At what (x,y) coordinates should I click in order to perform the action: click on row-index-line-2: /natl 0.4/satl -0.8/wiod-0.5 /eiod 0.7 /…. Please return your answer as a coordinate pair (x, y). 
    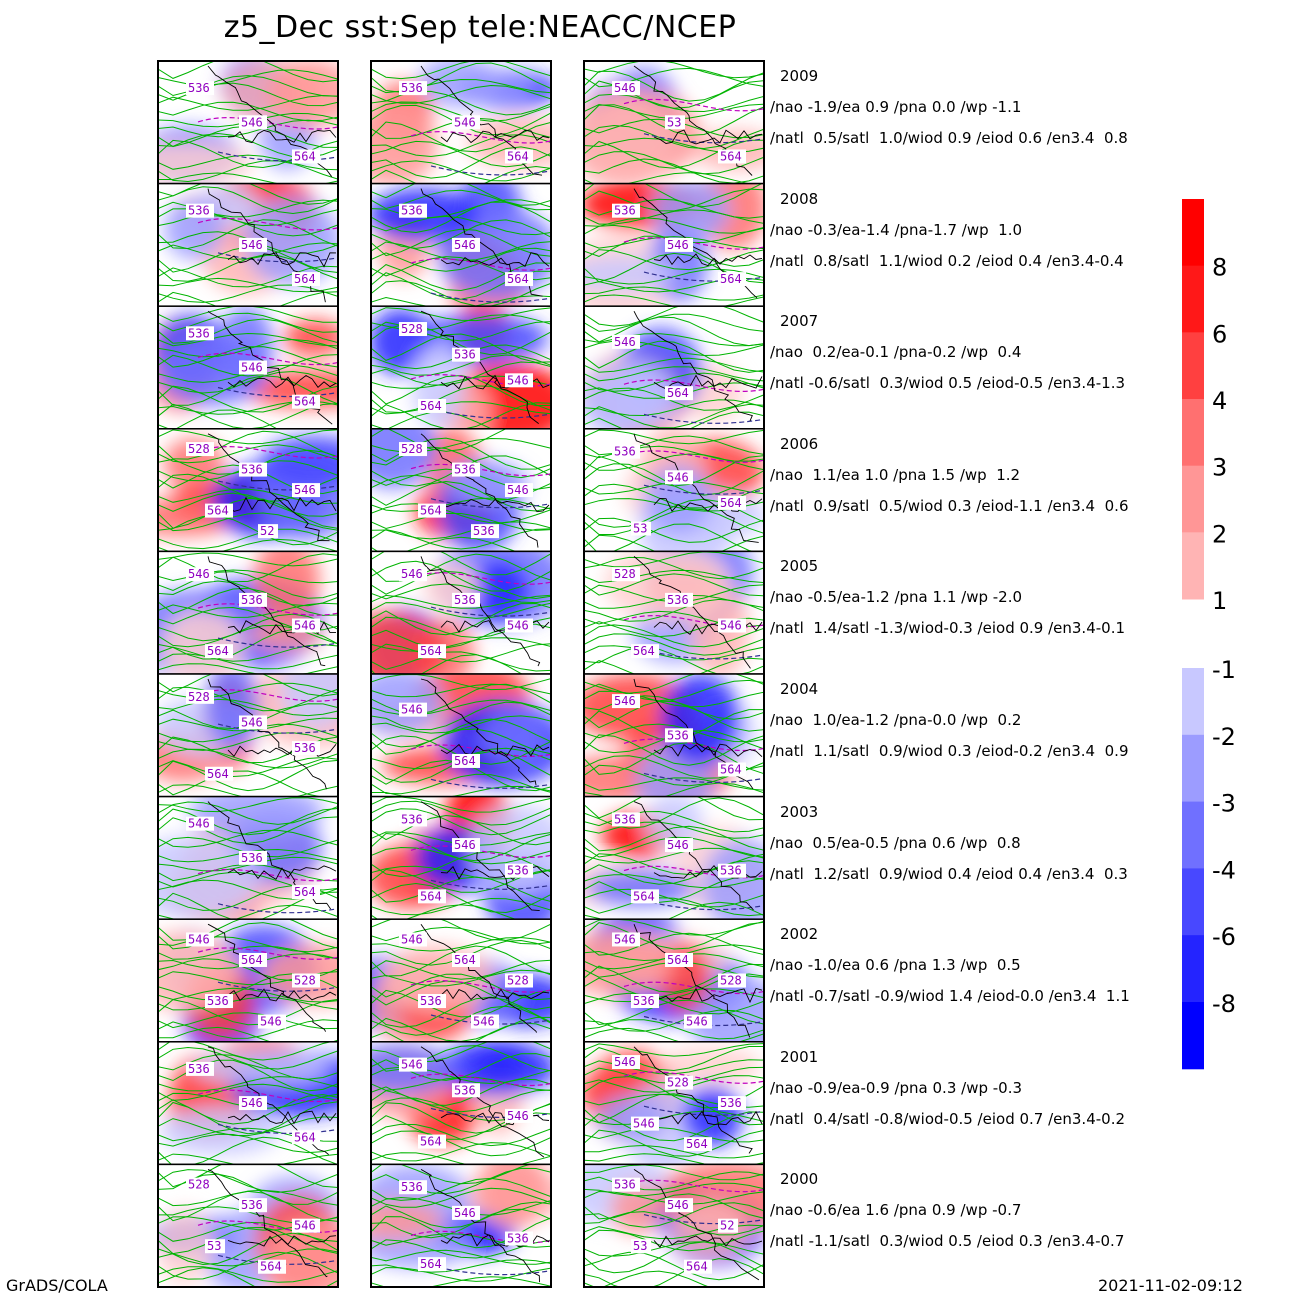
    Looking at the image, I should click on (948, 1118).